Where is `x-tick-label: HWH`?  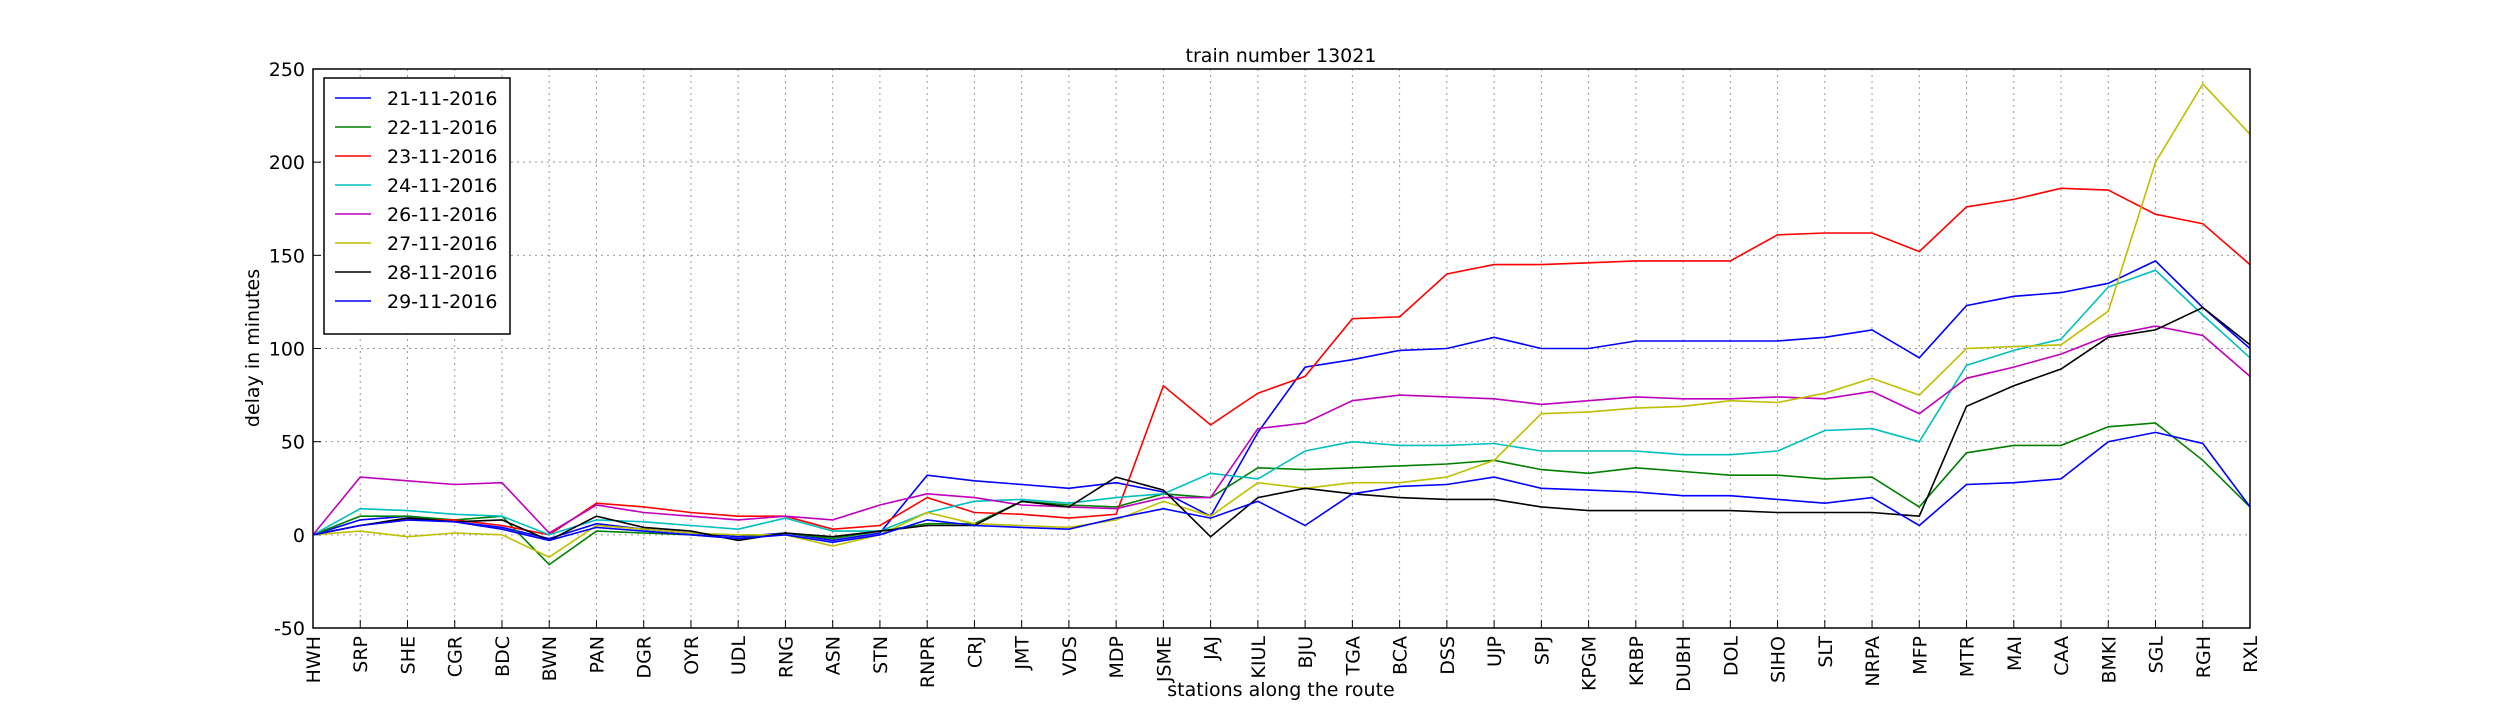
x-tick-label: HWH is located at coordinates (314, 659).